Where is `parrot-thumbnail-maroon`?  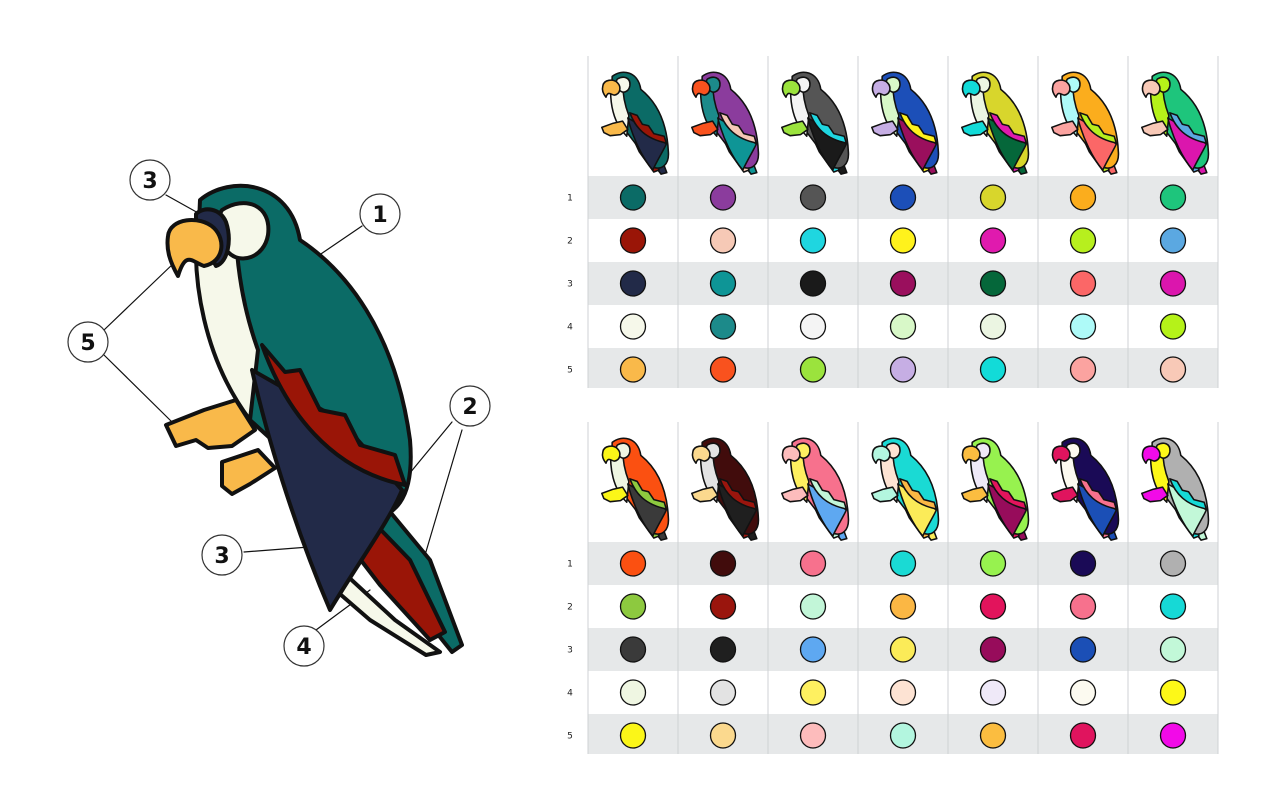 parrot-thumbnail-maroon is located at coordinates (725, 489).